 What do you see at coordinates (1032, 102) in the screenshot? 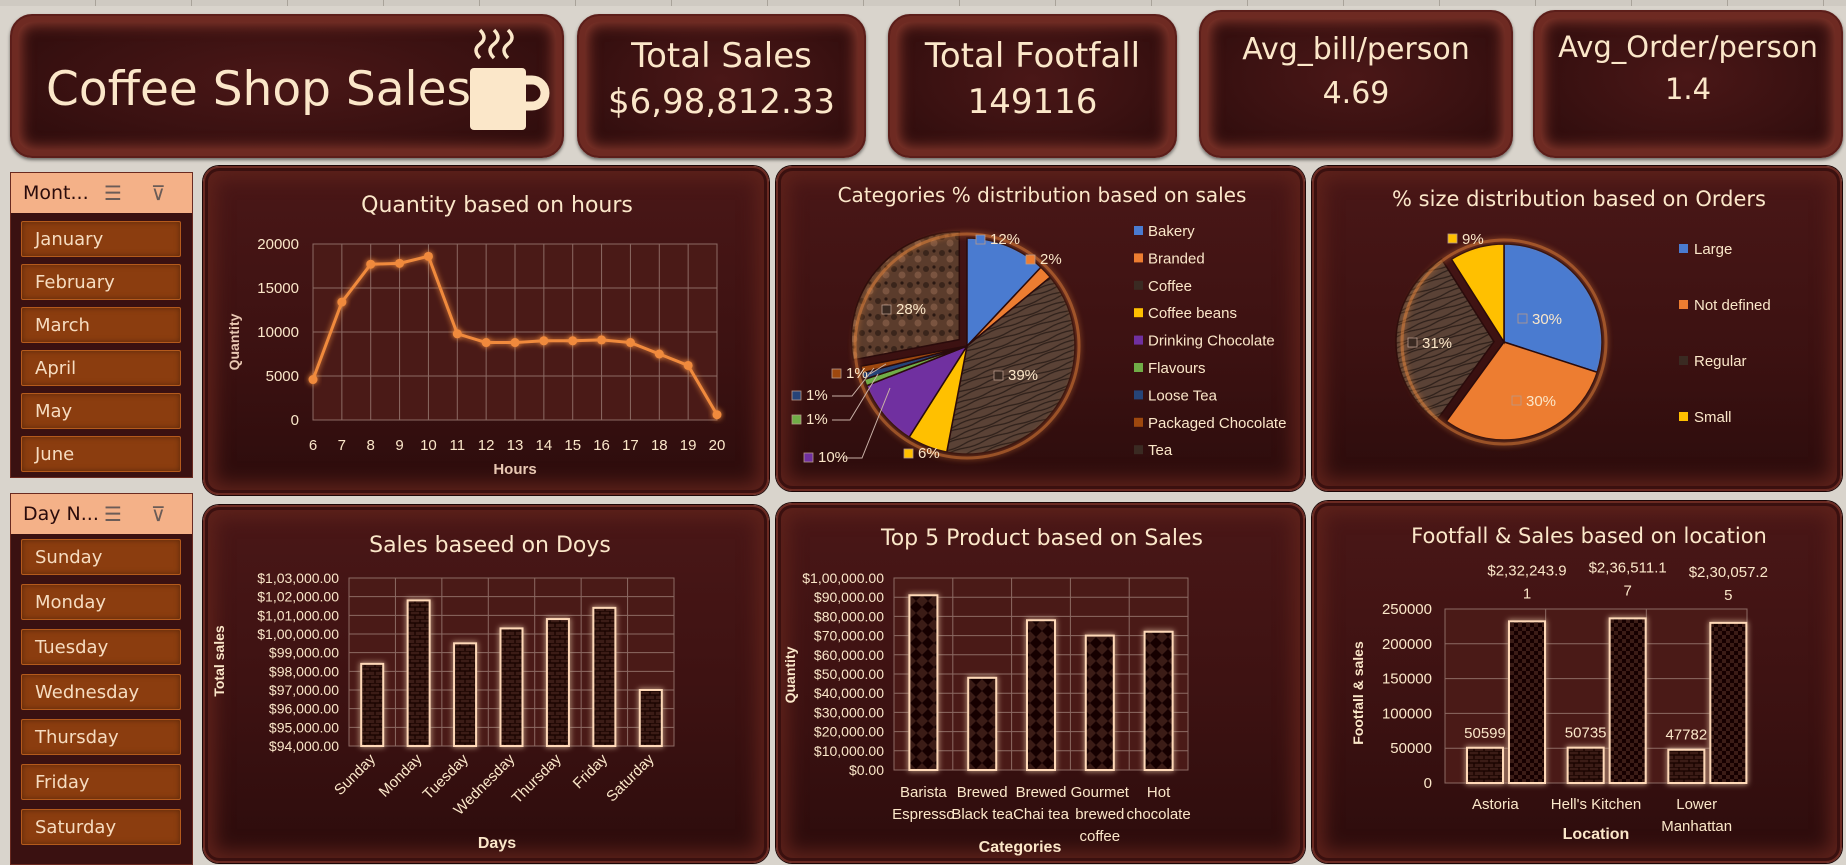
I see `kpi-value: 149116` at bounding box center [1032, 102].